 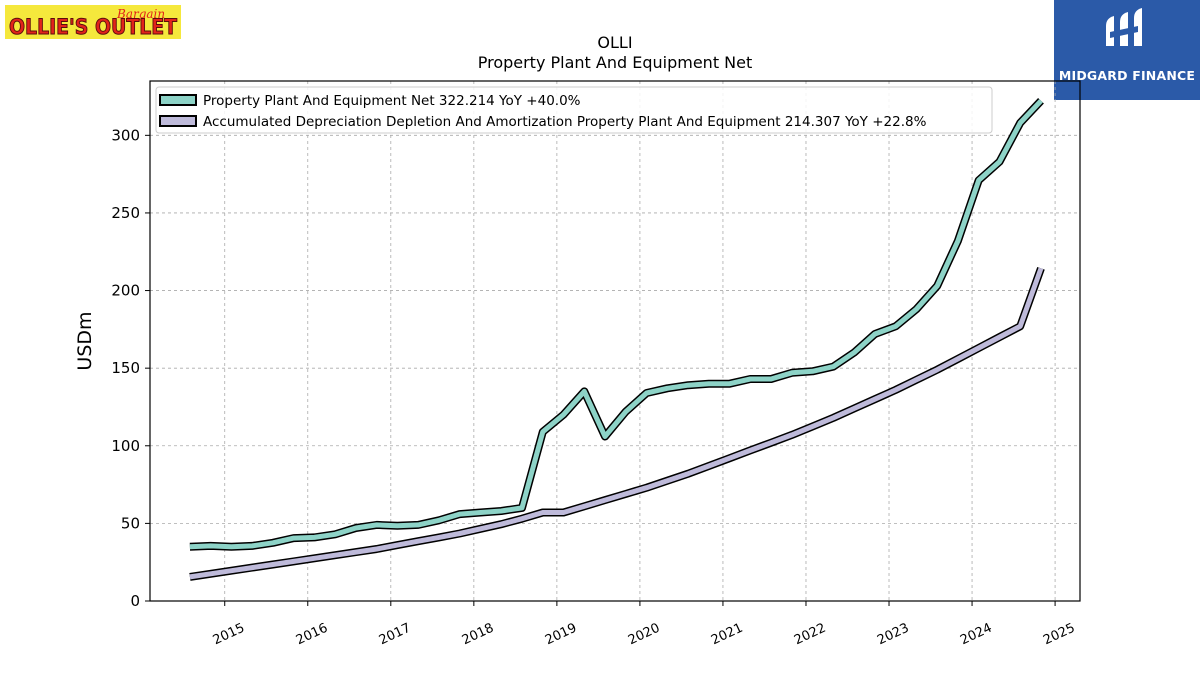 What do you see at coordinates (727, 635) in the screenshot?
I see `x-tick-label: 2021` at bounding box center [727, 635].